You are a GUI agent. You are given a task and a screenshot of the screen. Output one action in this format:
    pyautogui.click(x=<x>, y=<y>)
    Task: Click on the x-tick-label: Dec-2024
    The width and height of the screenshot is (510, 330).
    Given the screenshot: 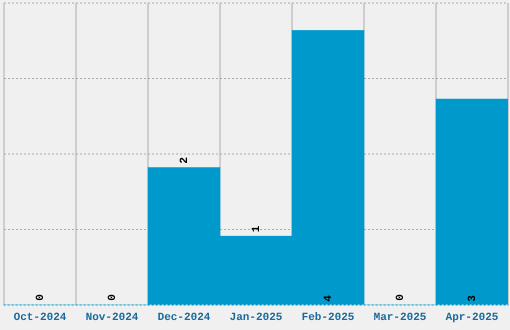 What is the action you would take?
    pyautogui.click(x=184, y=318)
    